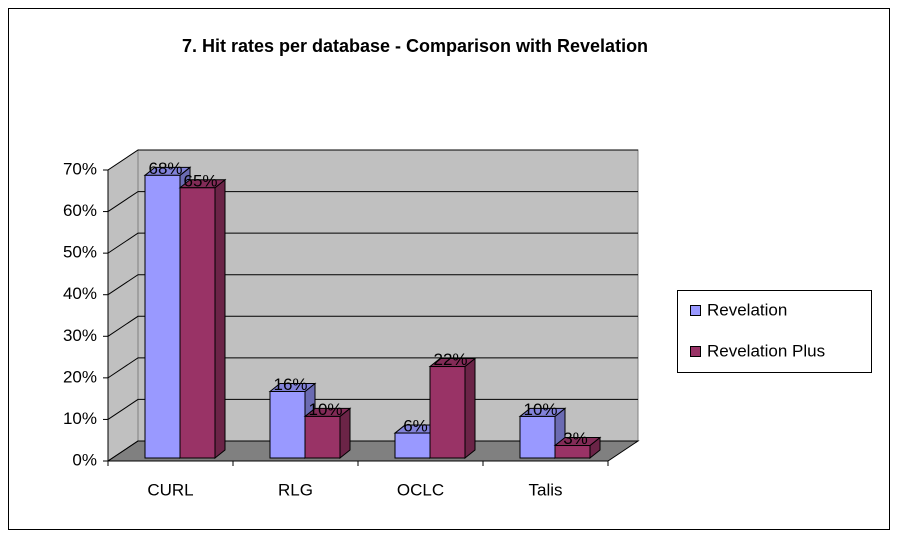 Image resolution: width=898 pixels, height=538 pixels. What do you see at coordinates (420, 489) in the screenshot?
I see `x-tick-label: OCLC` at bounding box center [420, 489].